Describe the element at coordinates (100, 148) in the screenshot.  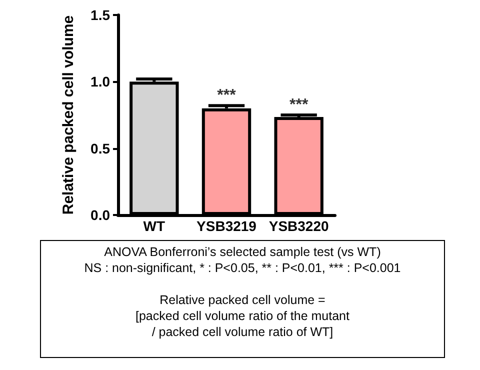
I see `y-tick-label: 0.5` at that location.